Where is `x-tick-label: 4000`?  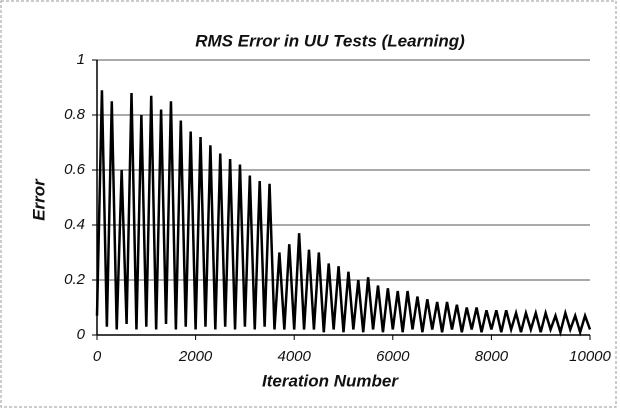
x-tick-label: 4000 is located at coordinates (295, 356).